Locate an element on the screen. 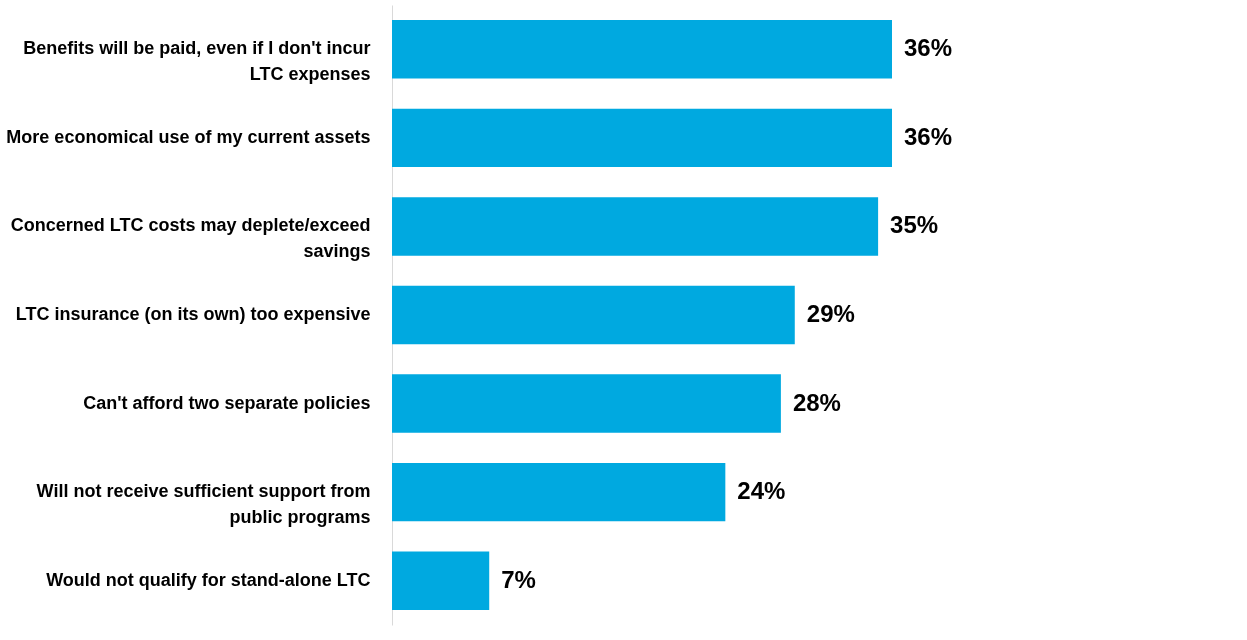 The width and height of the screenshot is (1247, 640). y-tick-label: LTC insurance (on its own) too expensive is located at coordinates (193, 314).